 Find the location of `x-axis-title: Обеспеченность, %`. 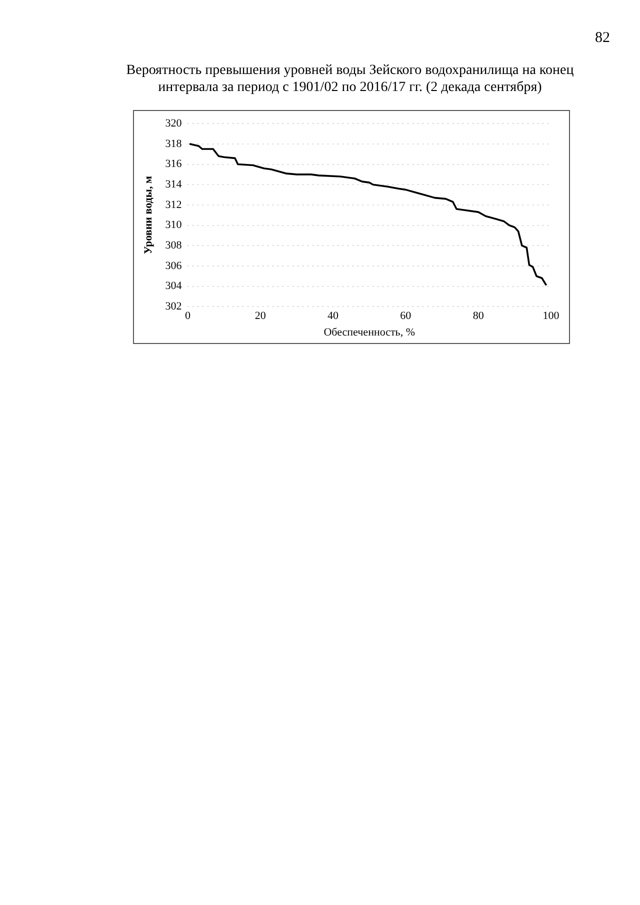

x-axis-title: Обеспеченность, % is located at coordinates (369, 332).